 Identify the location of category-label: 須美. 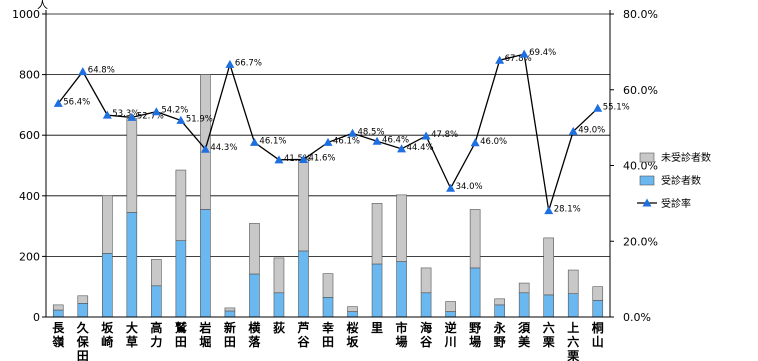
(524, 335).